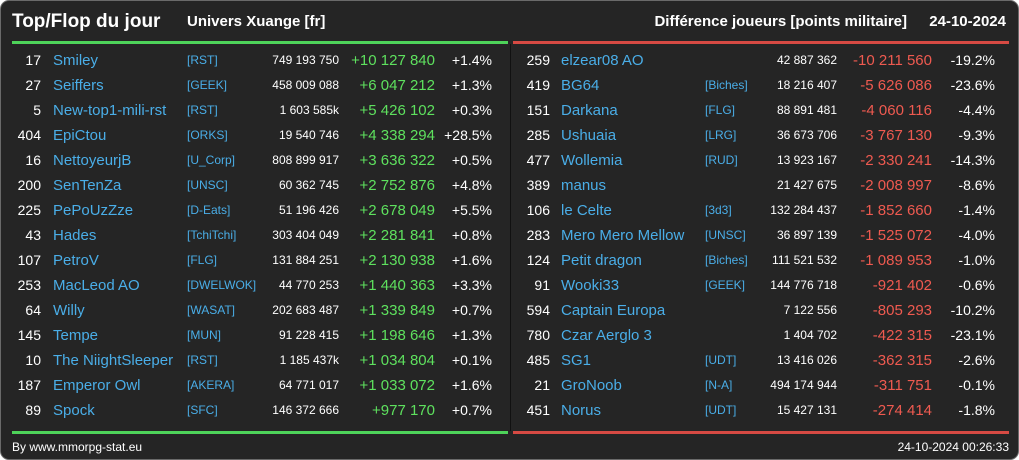 This screenshot has width=1019, height=460. Describe the element at coordinates (592, 160) in the screenshot. I see `player-name-link: Wollemia` at that location.